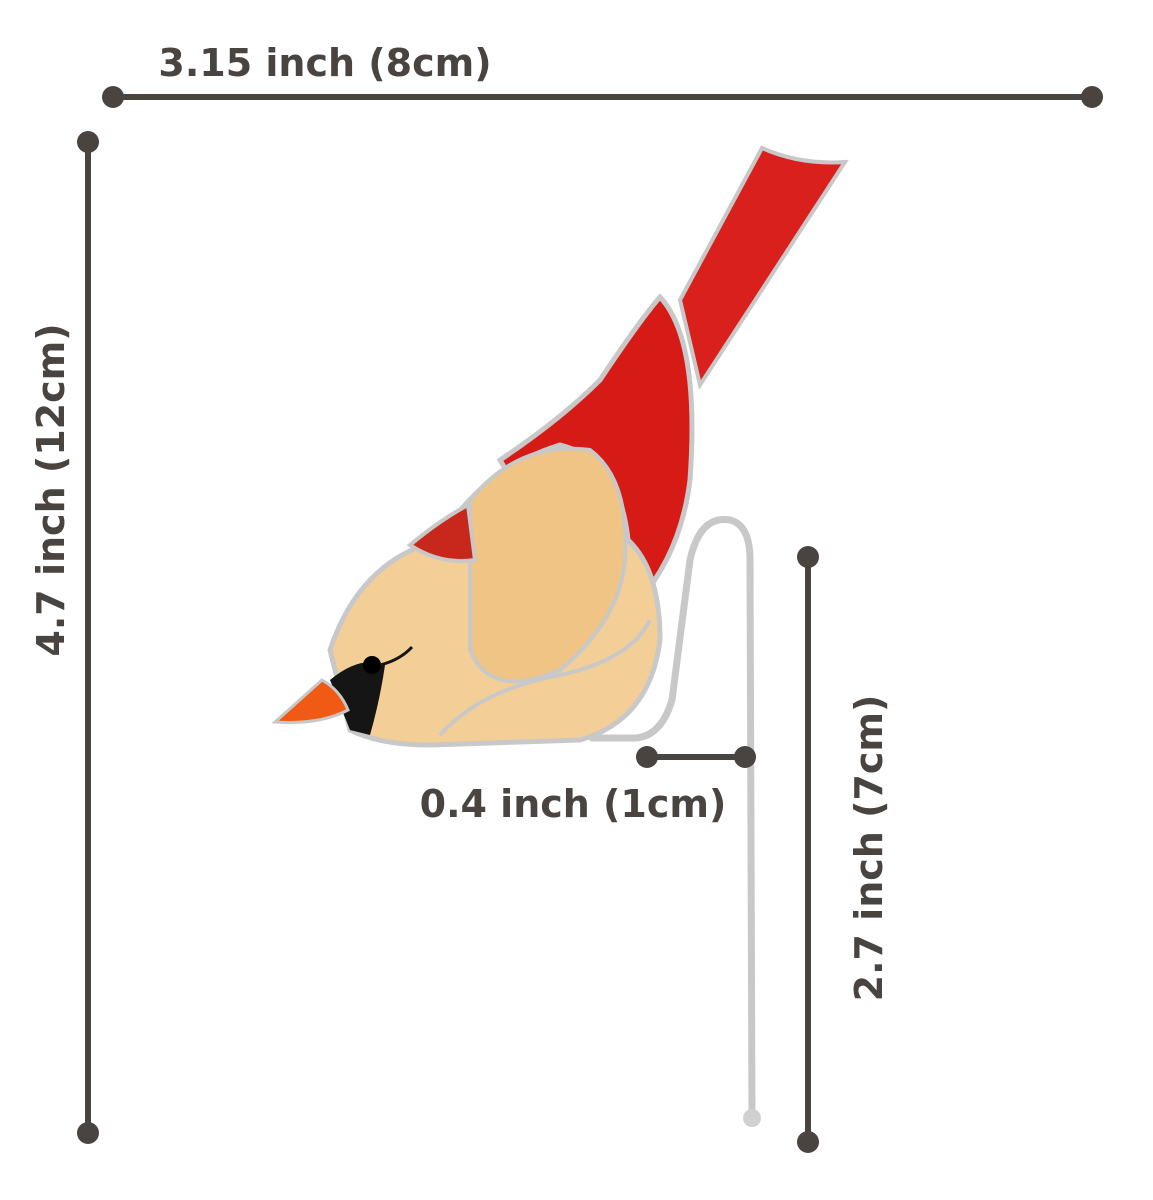 This screenshot has height=1200, width=1153. What do you see at coordinates (869, 848) in the screenshot?
I see `hook-length-label: 2.7 inch (7cm)` at bounding box center [869, 848].